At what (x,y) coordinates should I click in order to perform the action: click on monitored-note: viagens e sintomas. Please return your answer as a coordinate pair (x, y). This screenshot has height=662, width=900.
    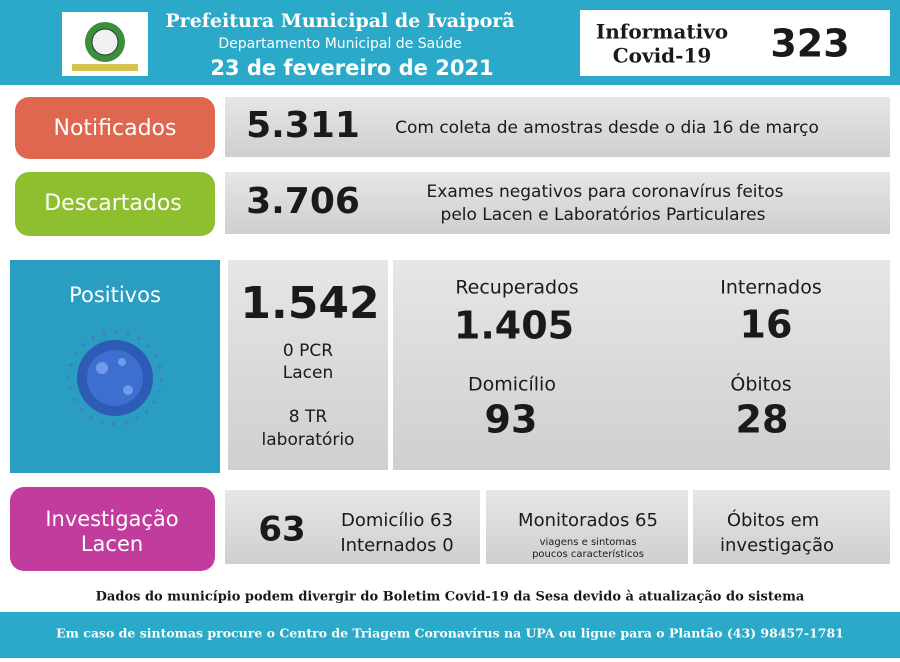
    Looking at the image, I should click on (588, 542).